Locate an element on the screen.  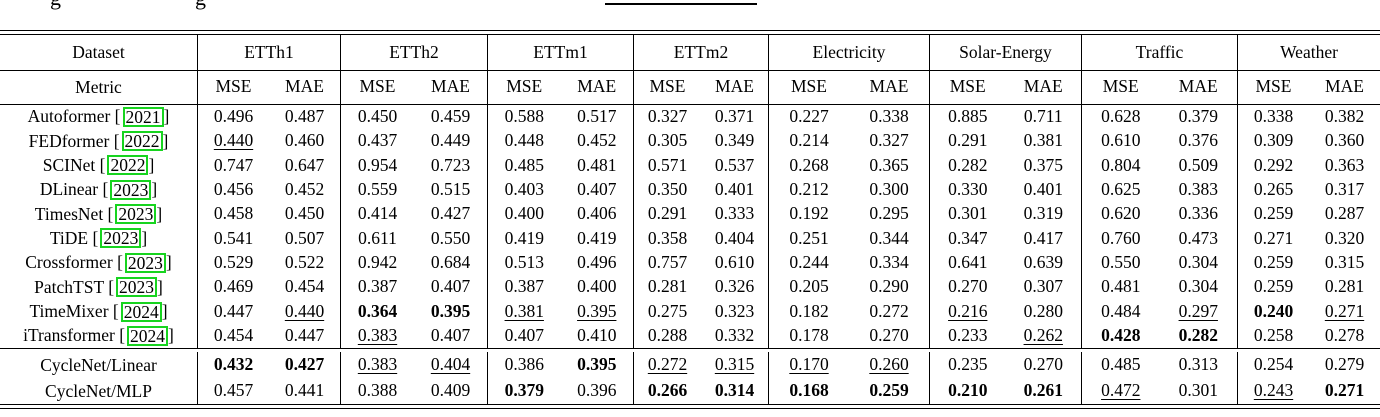
metric-value: 0.452 is located at coordinates (597, 140).